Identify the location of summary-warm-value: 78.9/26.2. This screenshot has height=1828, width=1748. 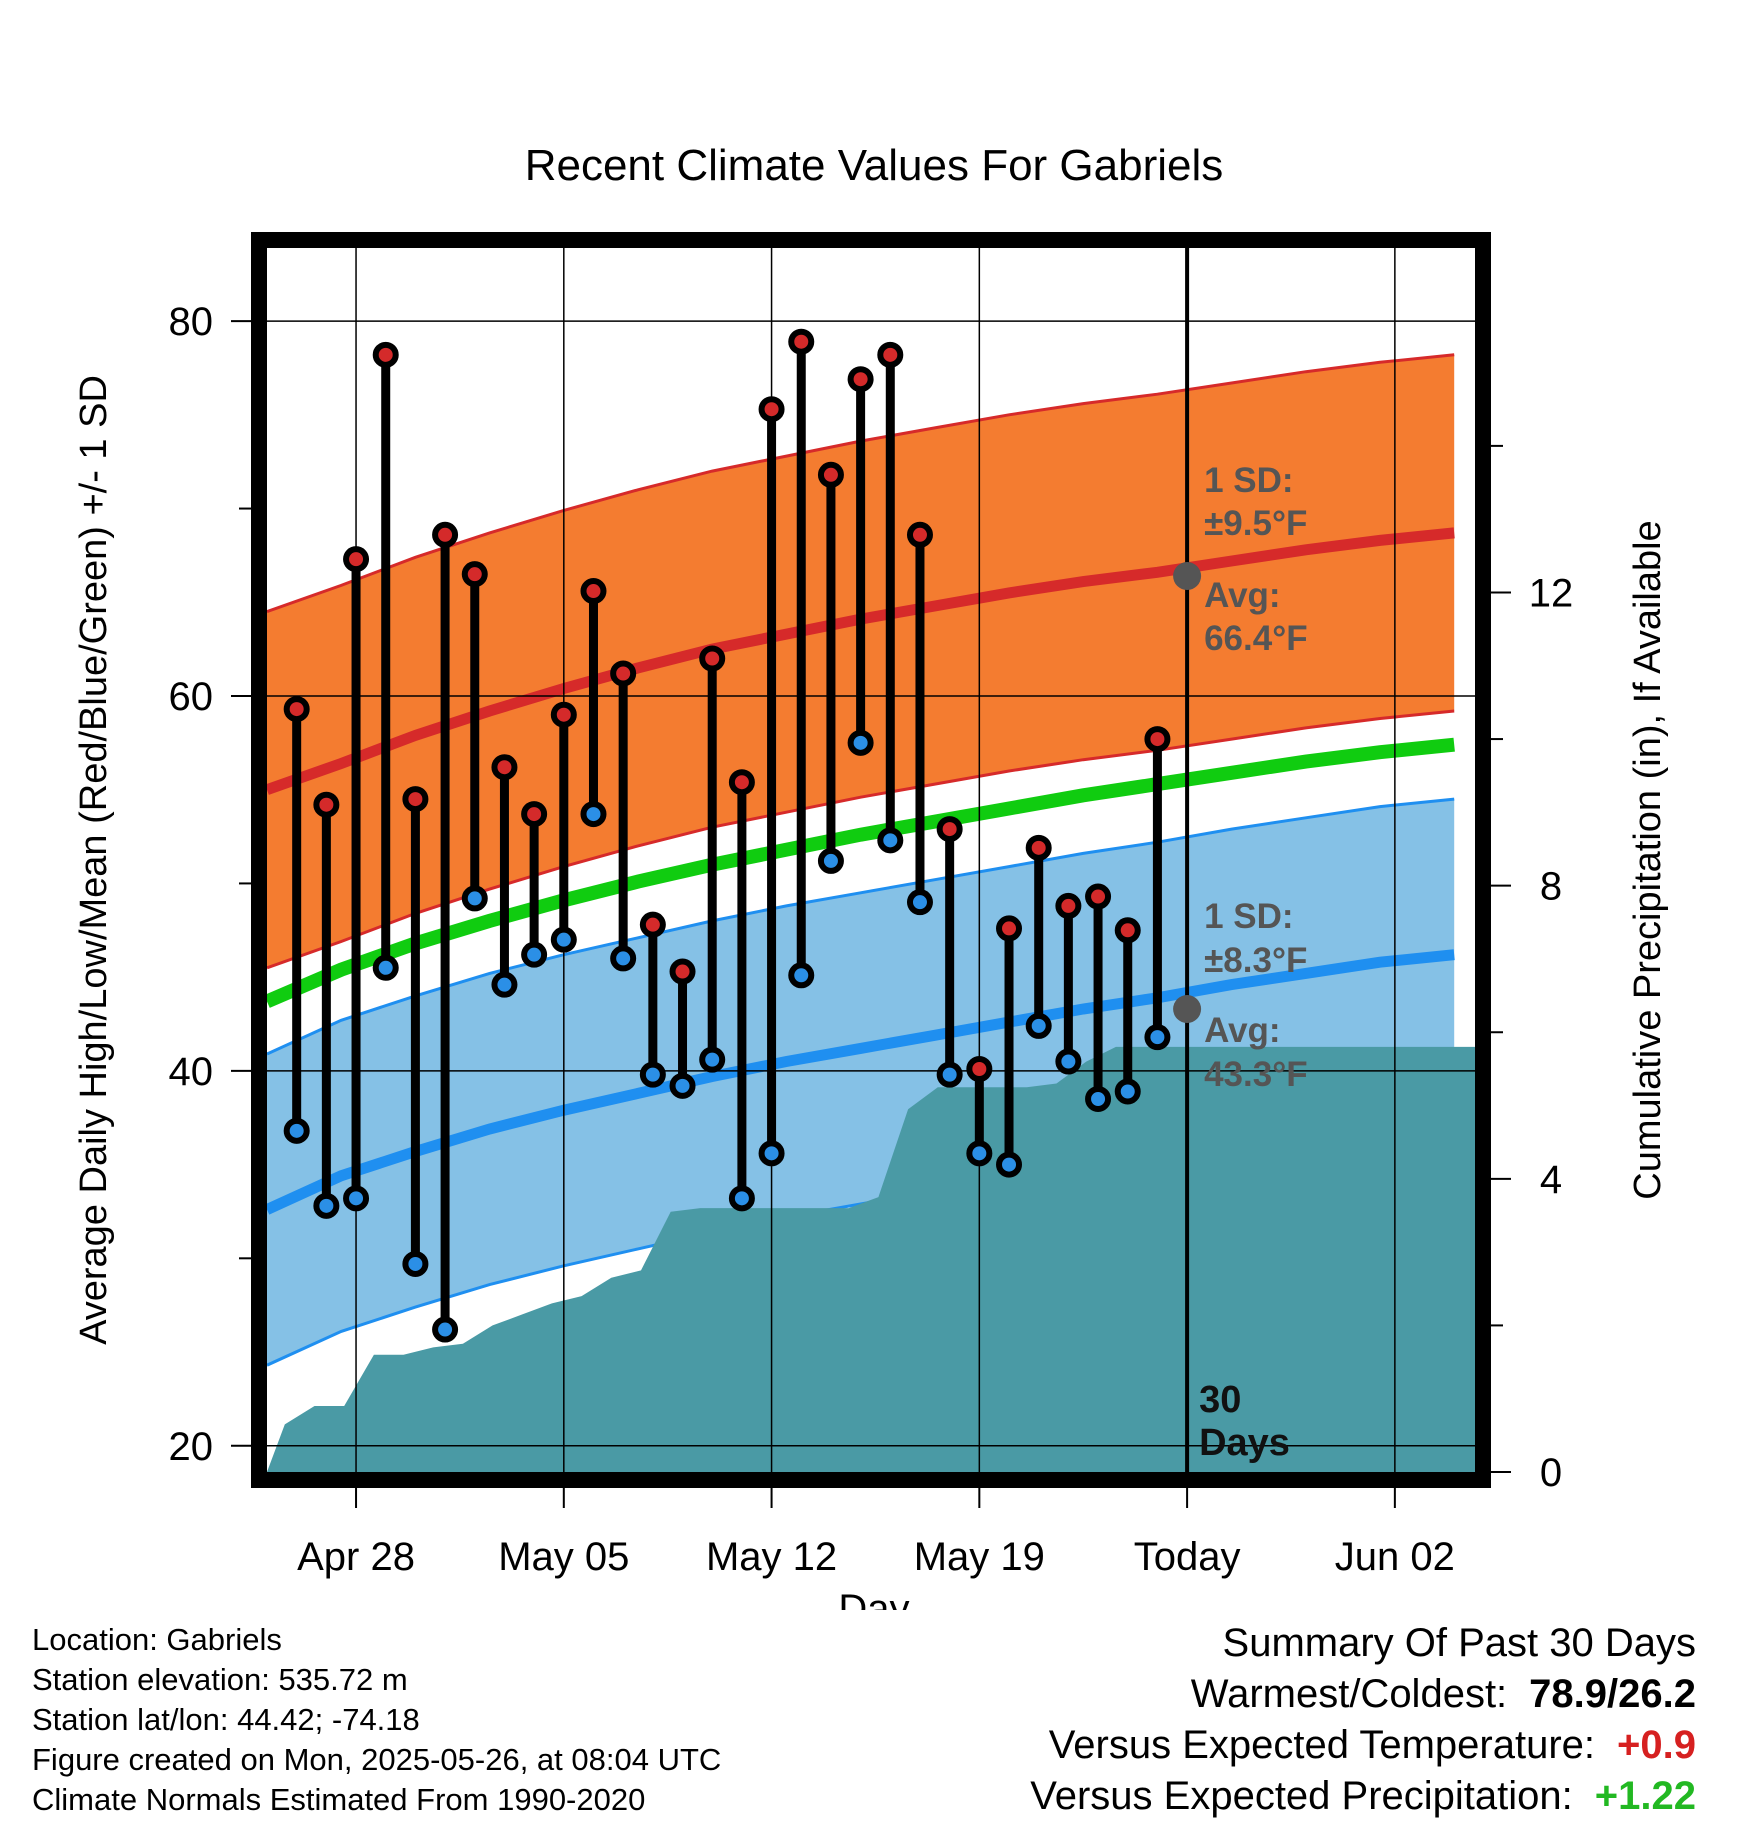
(1612, 1694).